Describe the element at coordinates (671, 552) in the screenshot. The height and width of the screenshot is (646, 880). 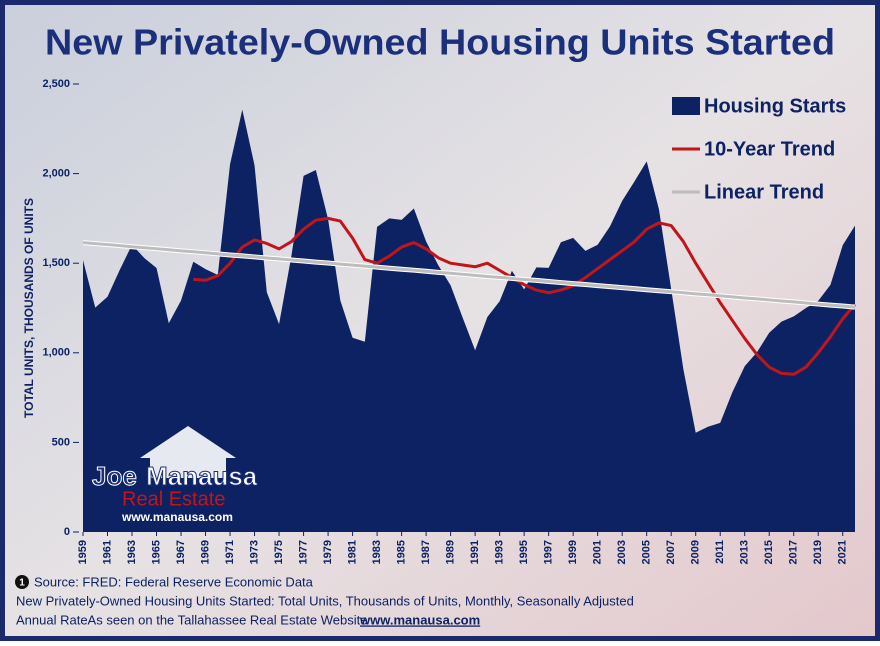
I see `x-tick-label: 2007` at that location.